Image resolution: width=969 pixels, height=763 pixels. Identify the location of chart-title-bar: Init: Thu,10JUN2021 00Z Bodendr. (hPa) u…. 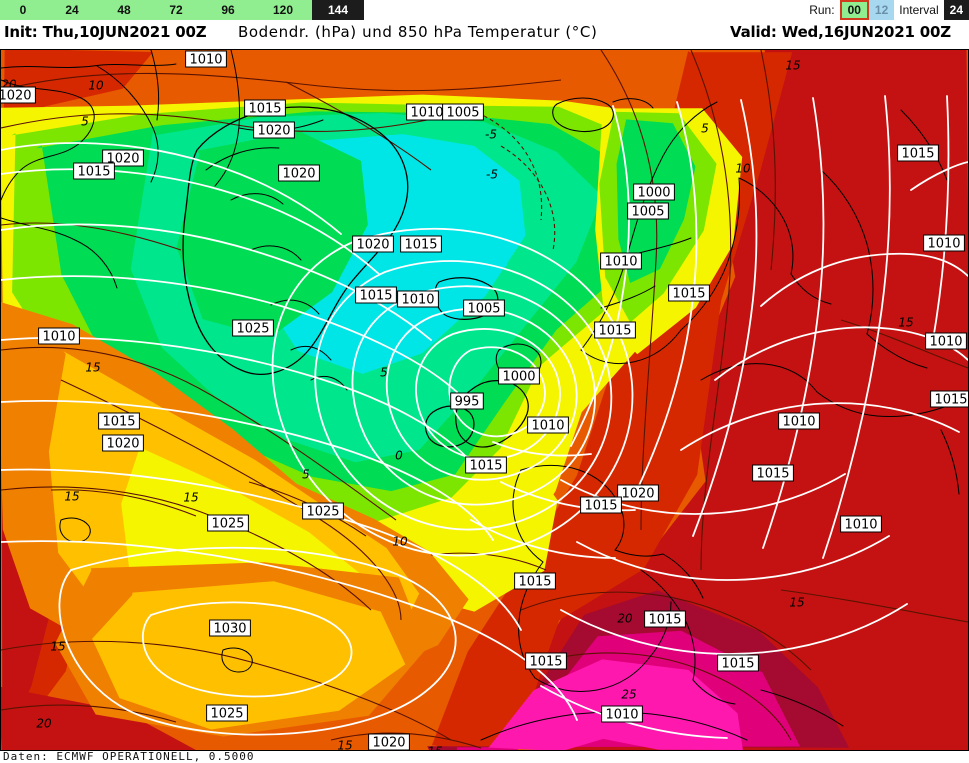
(484, 34).